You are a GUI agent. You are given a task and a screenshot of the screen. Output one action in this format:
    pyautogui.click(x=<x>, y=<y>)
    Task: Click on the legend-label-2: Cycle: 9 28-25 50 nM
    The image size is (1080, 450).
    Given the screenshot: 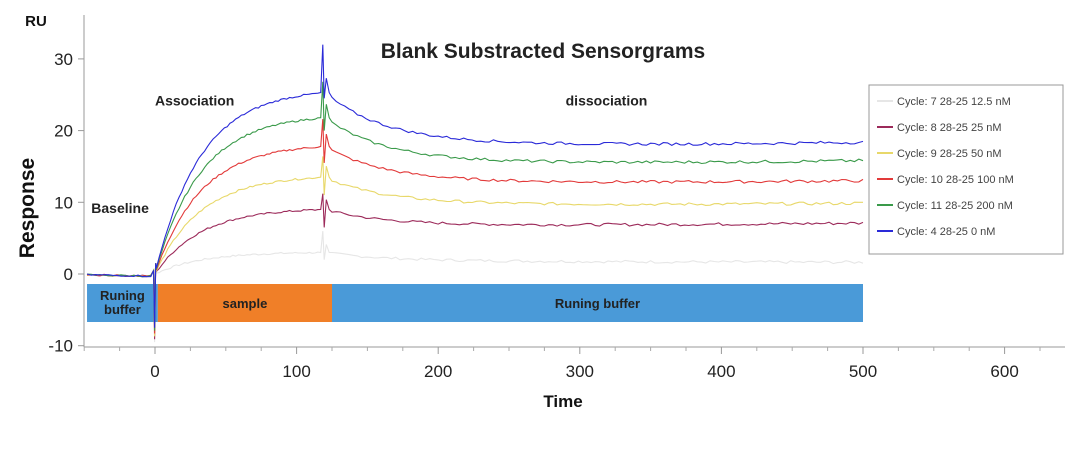 What is the action you would take?
    pyautogui.click(x=949, y=154)
    